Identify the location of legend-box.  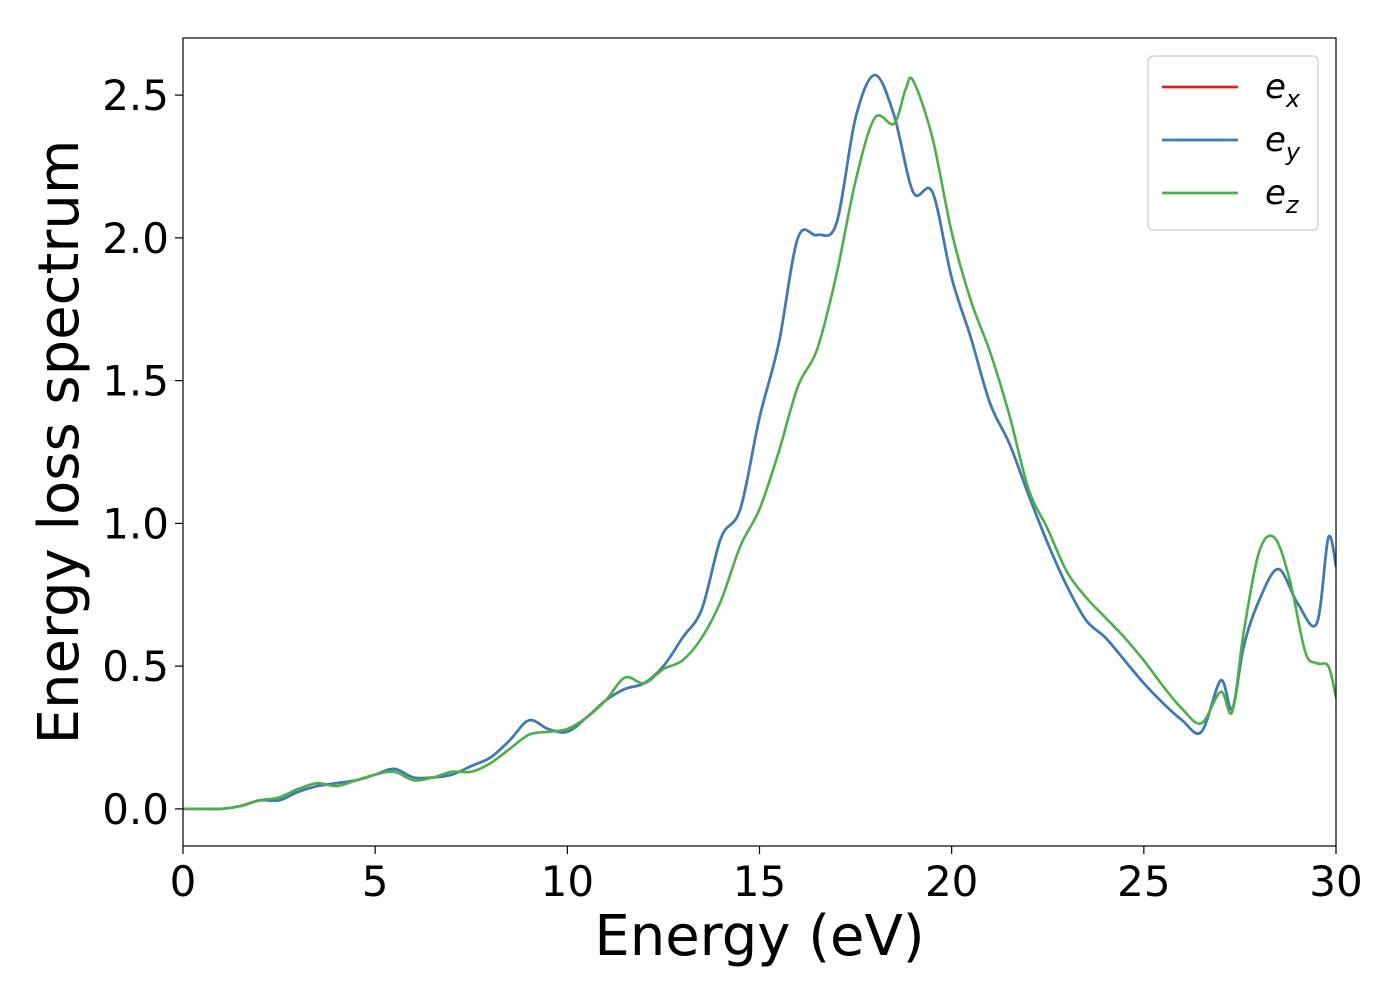
(1233, 143).